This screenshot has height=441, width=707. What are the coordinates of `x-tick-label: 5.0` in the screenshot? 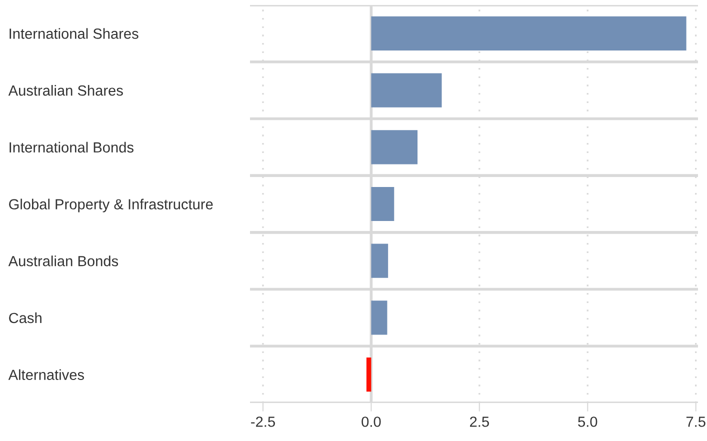 It's located at (588, 421).